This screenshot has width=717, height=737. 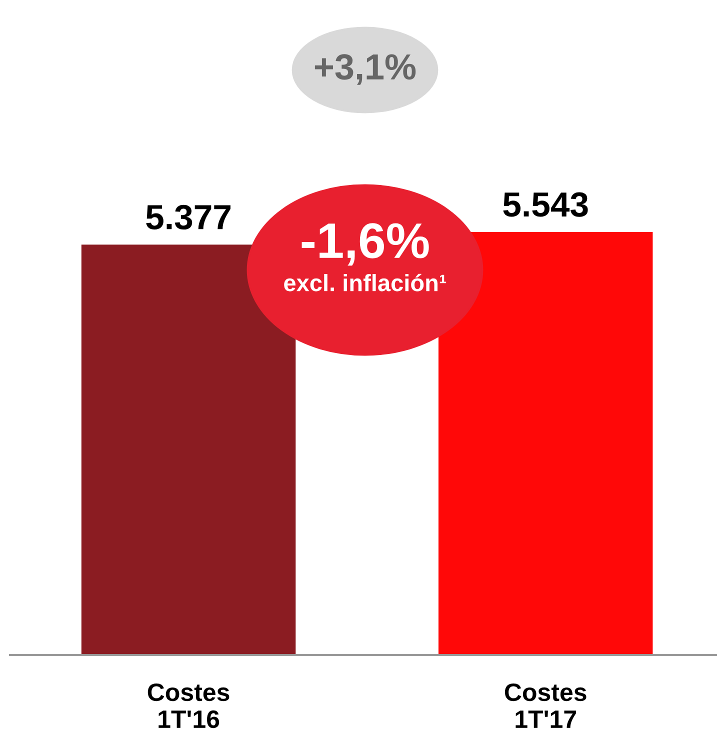 I want to click on x-tick-label: Costes 1T'16, so click(x=189, y=705).